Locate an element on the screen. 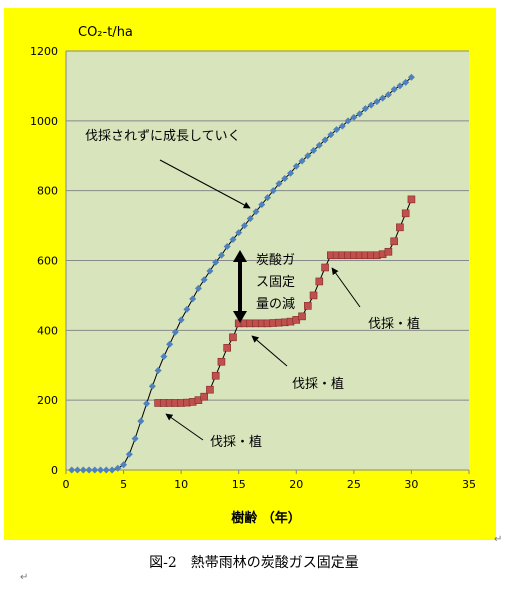 The height and width of the screenshot is (589, 508). reduction-arrow-up-head is located at coordinates (240, 256).